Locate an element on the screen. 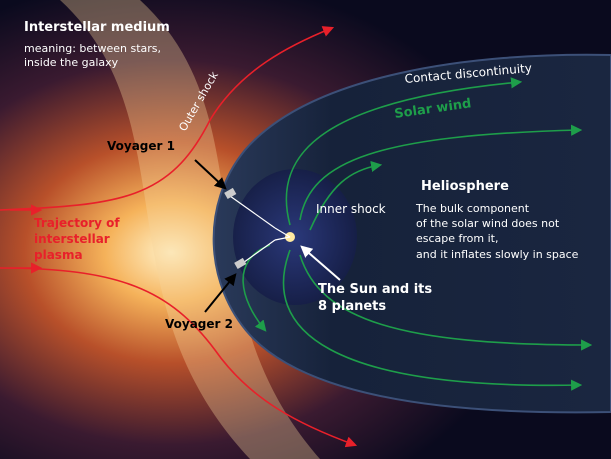  voyager-1-label: Voyager 1 is located at coordinates (141, 146).